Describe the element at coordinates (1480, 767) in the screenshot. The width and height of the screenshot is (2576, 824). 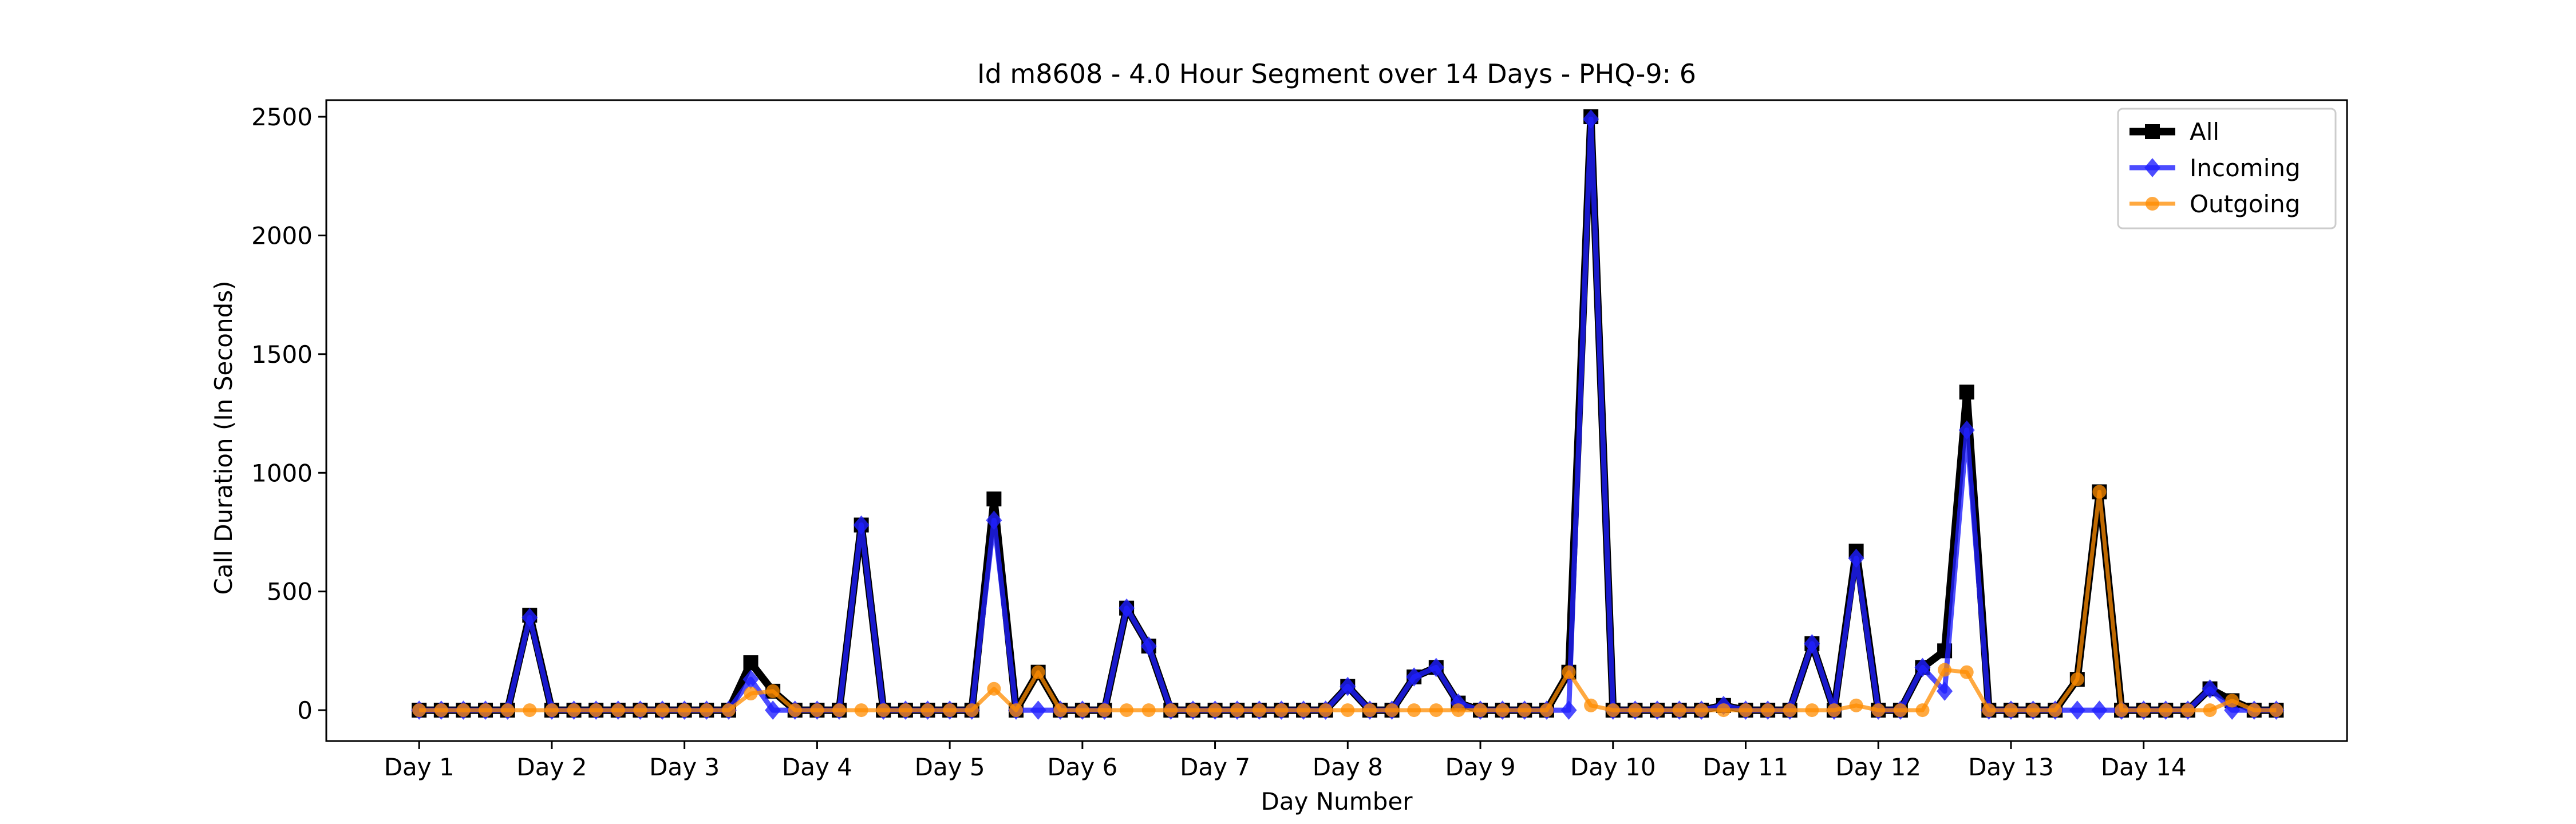
I see `x-tick-label: Day 9` at that location.